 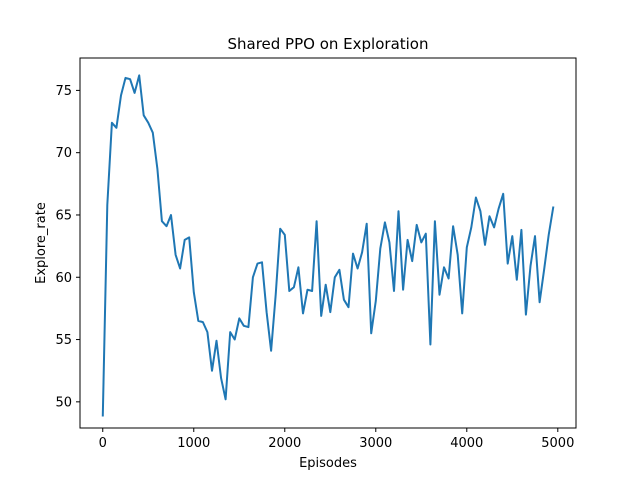 What do you see at coordinates (327, 44) in the screenshot?
I see `chart-title: Shared PPO on Exploration` at bounding box center [327, 44].